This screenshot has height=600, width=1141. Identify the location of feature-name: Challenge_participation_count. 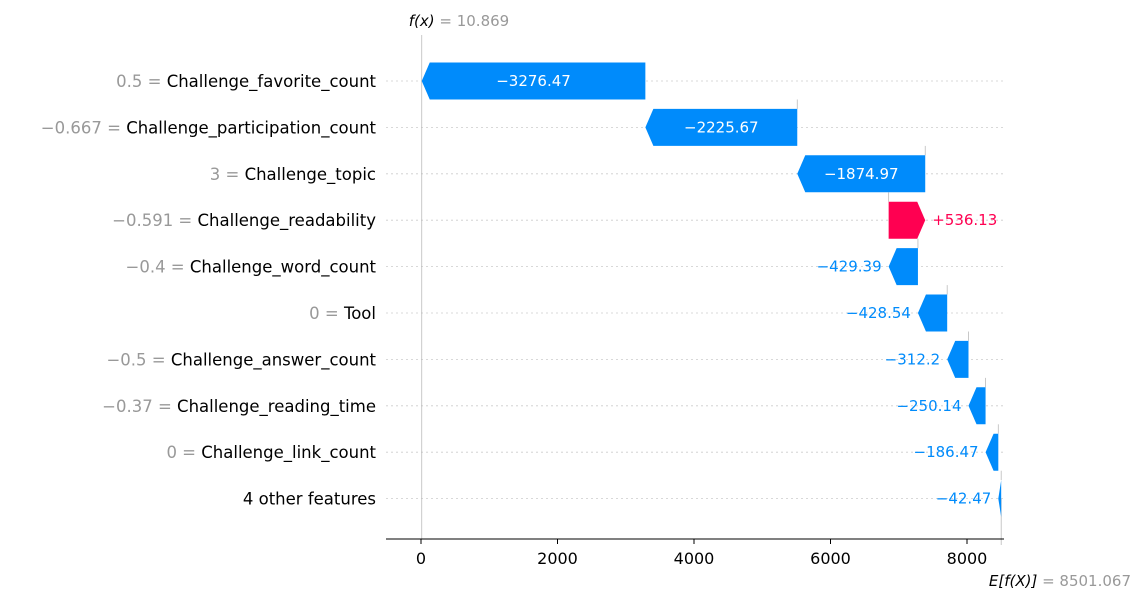
(251, 128).